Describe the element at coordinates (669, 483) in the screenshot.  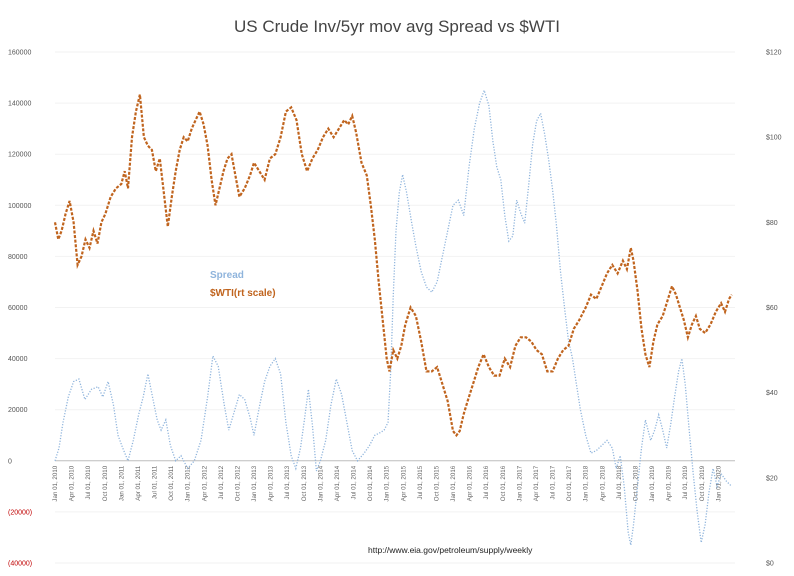
I see `x-tick-label: Apr 01, 2019` at that location.